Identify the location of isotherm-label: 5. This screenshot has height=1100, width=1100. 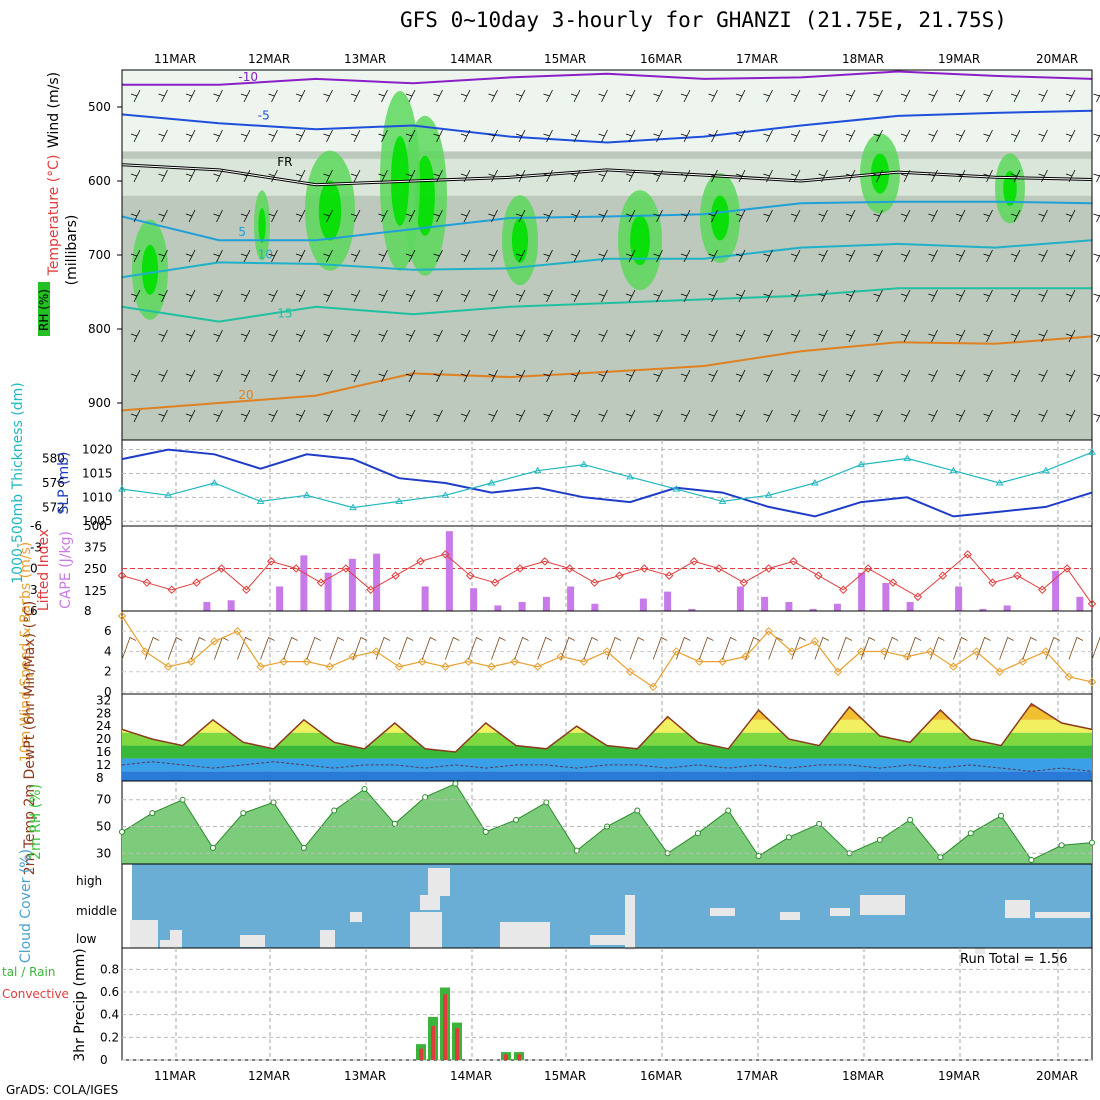
(242, 232).